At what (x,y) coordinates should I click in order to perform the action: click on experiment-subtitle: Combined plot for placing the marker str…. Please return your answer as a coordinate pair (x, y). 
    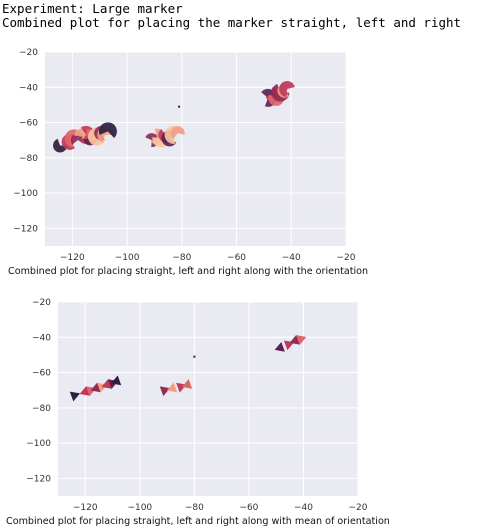
    Looking at the image, I should click on (232, 22).